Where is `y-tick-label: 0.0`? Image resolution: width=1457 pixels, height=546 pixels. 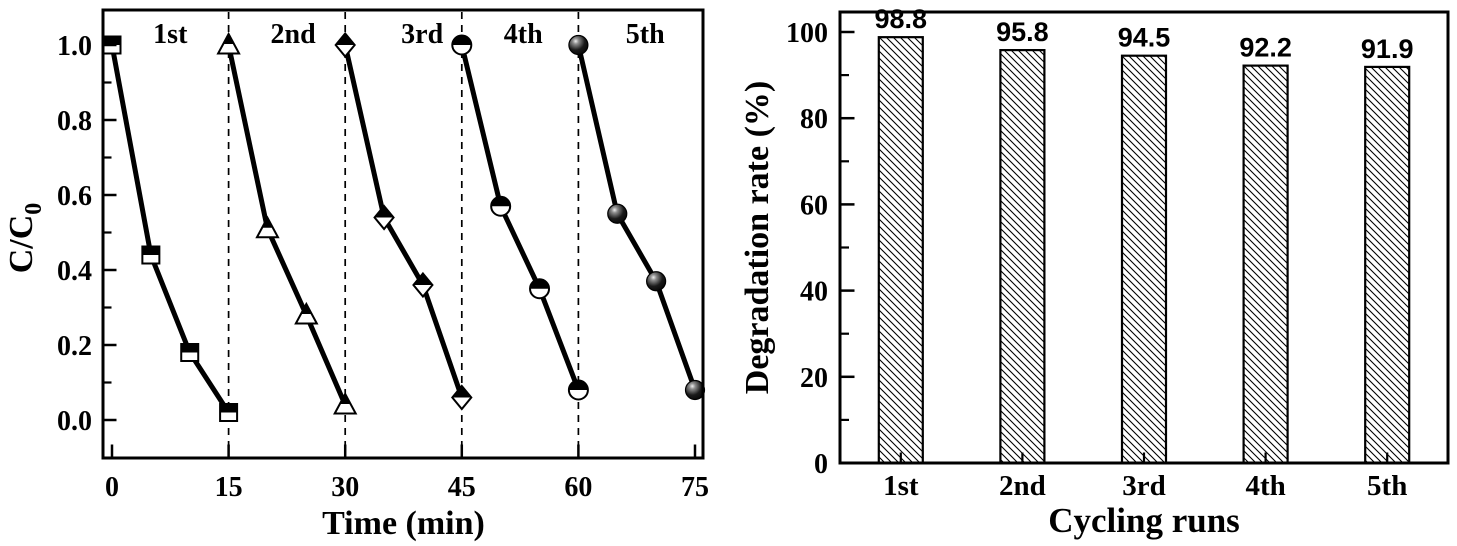 y-tick-label: 0.0 is located at coordinates (74, 421).